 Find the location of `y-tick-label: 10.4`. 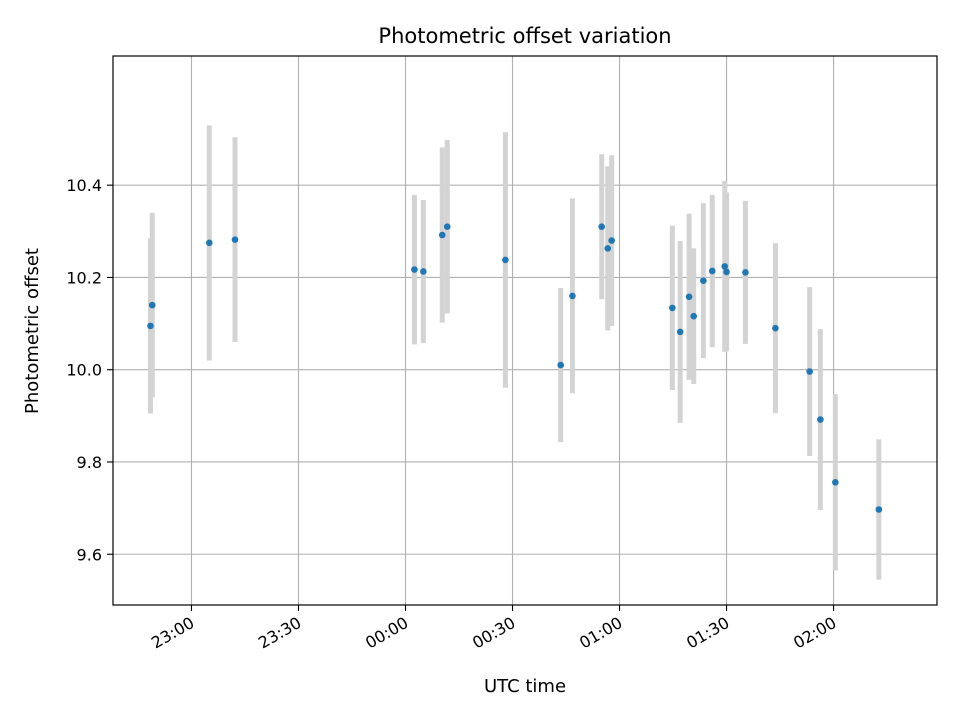

y-tick-label: 10.4 is located at coordinates (84, 185).